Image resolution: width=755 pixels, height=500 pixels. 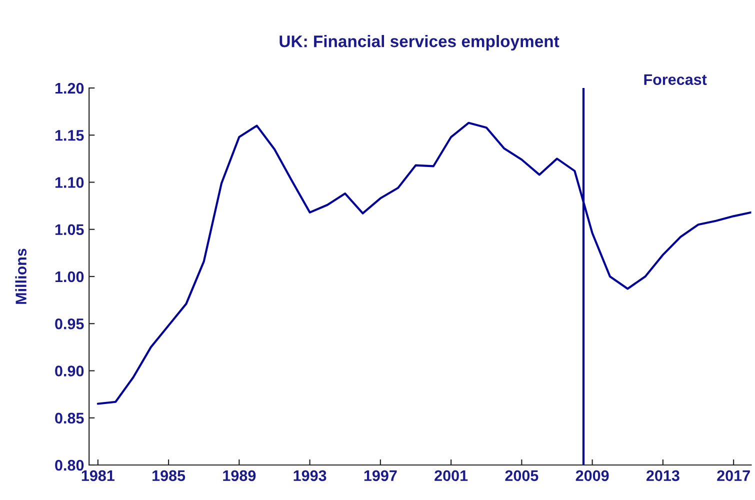 I want to click on x-tick-label: 1993, so click(x=310, y=476).